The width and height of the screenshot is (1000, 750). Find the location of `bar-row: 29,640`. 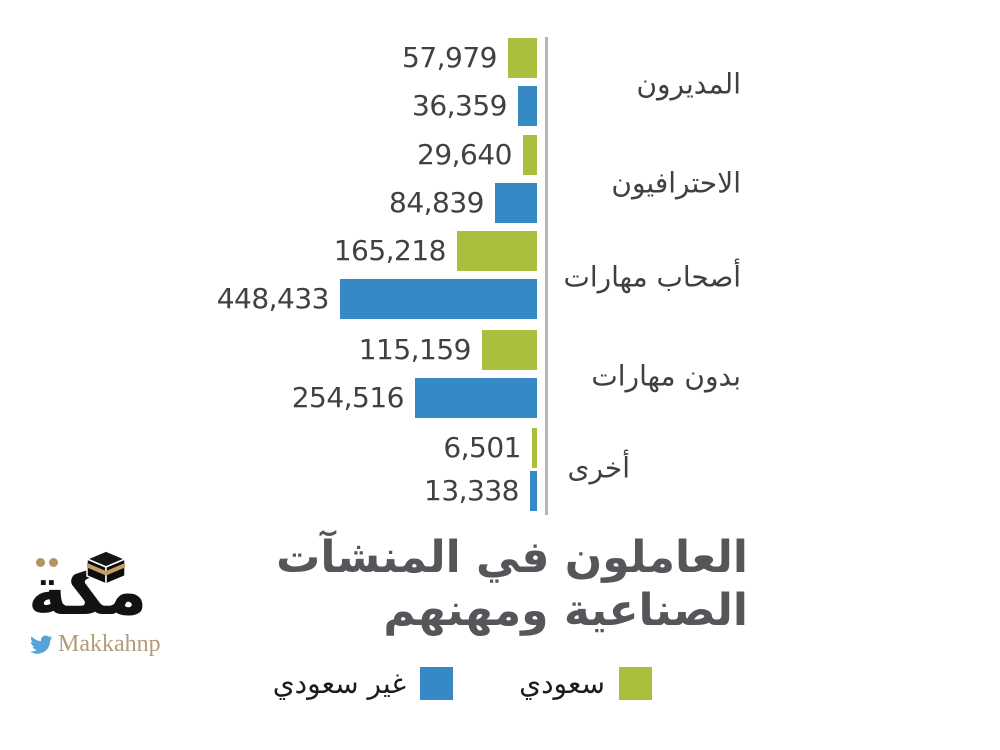

bar-row: 29,640 is located at coordinates (477, 155).